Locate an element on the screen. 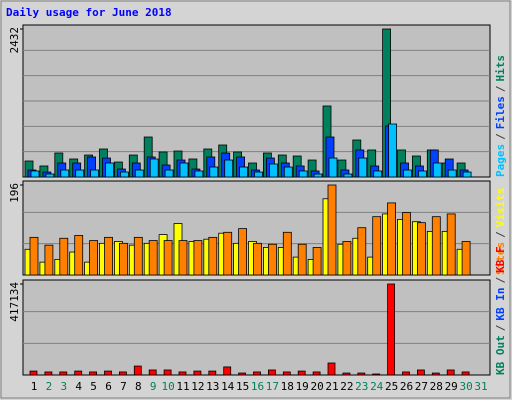 The image size is (512, 404). x-tick-label: 27 is located at coordinates (421, 386).